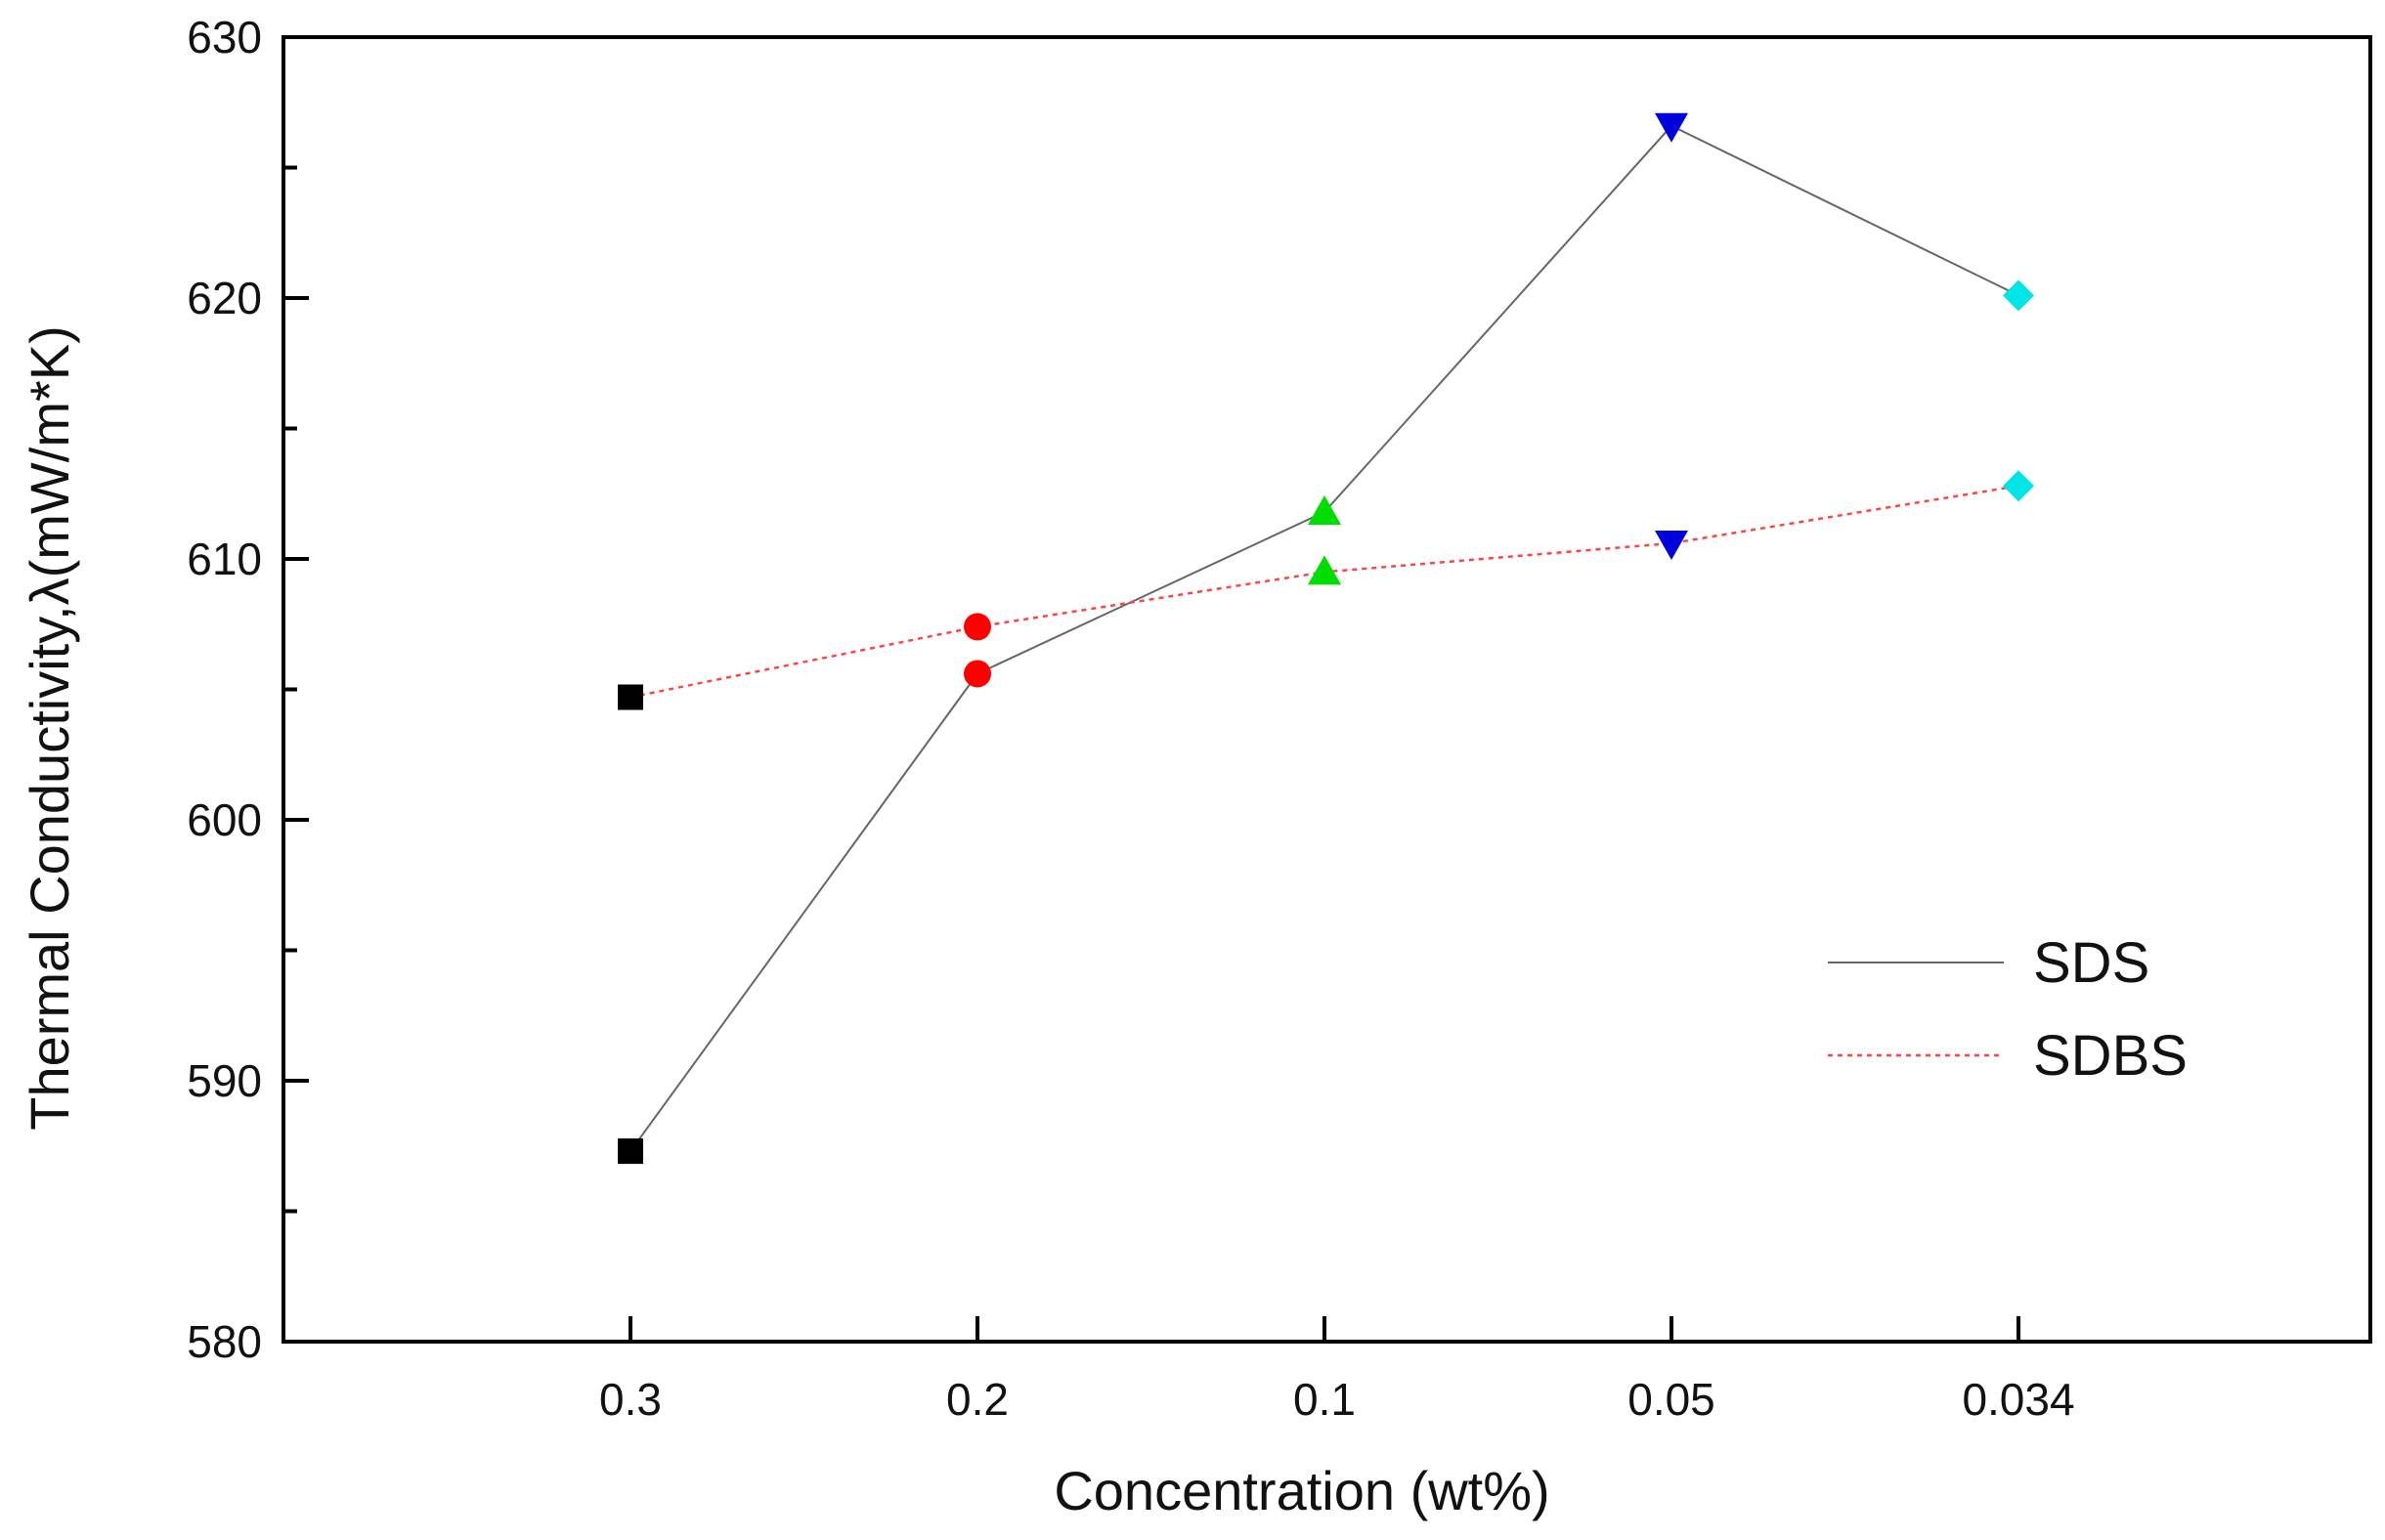  What do you see at coordinates (1325, 570) in the screenshot?
I see `data-point-sdbs-0.1` at bounding box center [1325, 570].